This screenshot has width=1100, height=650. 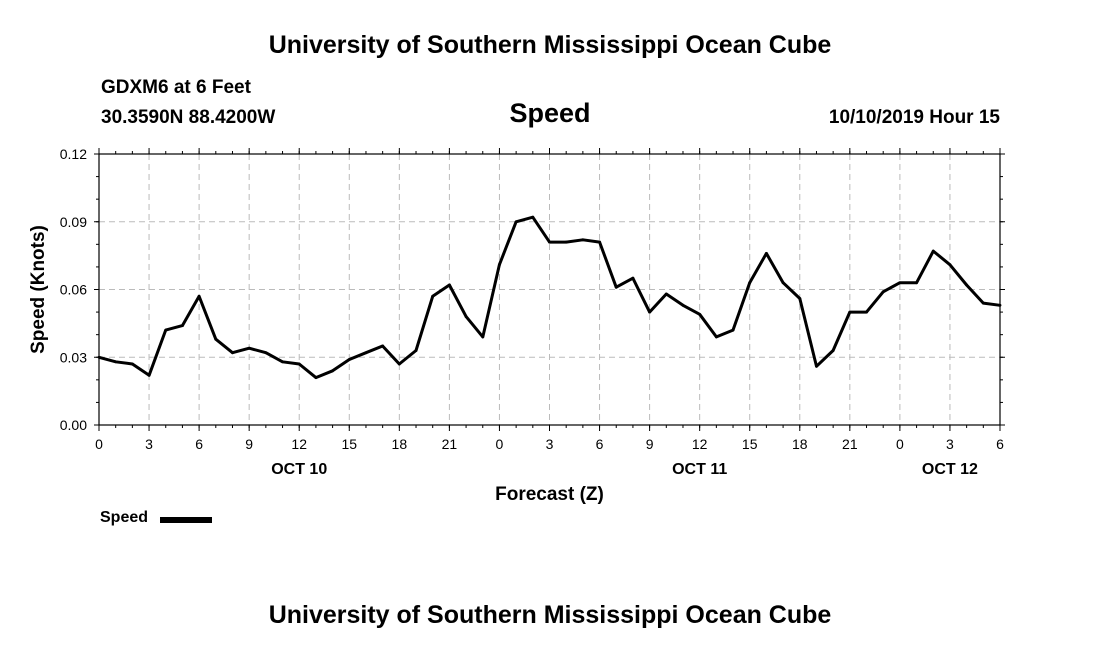 What do you see at coordinates (299, 469) in the screenshot?
I see `day-label: OCT 10` at bounding box center [299, 469].